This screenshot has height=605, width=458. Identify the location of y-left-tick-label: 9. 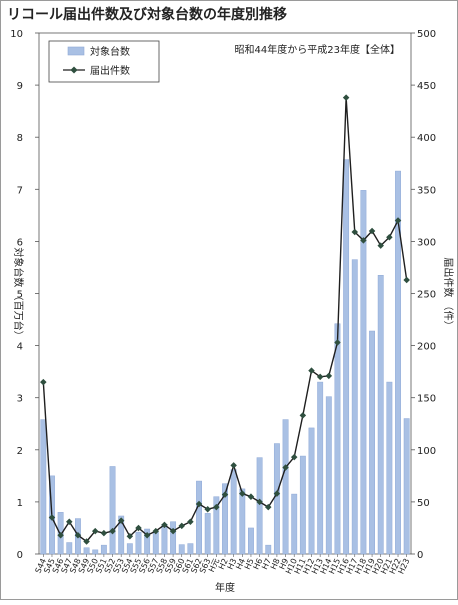
(20, 86).